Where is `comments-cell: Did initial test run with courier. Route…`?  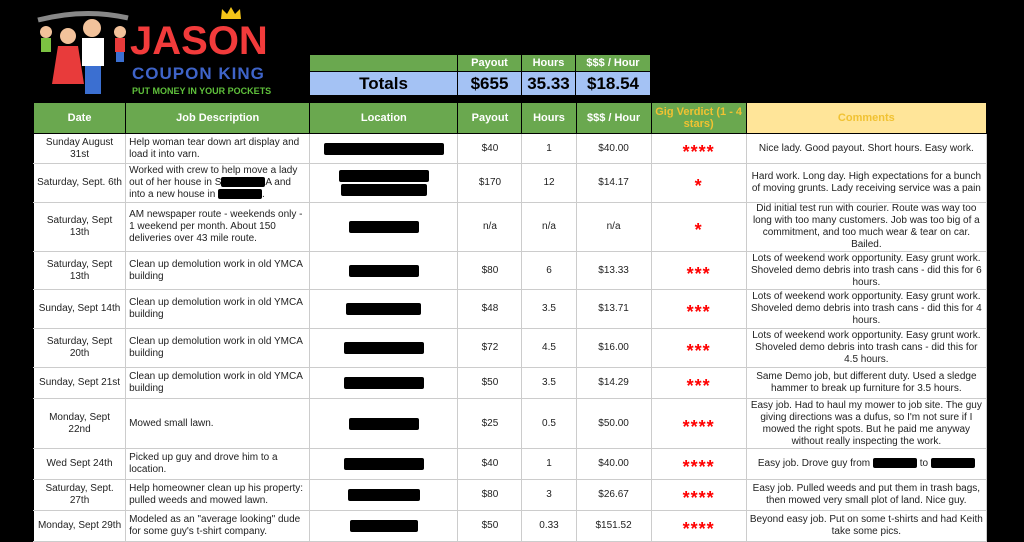 comments-cell: Did initial test run with courier. Route… is located at coordinates (866, 227).